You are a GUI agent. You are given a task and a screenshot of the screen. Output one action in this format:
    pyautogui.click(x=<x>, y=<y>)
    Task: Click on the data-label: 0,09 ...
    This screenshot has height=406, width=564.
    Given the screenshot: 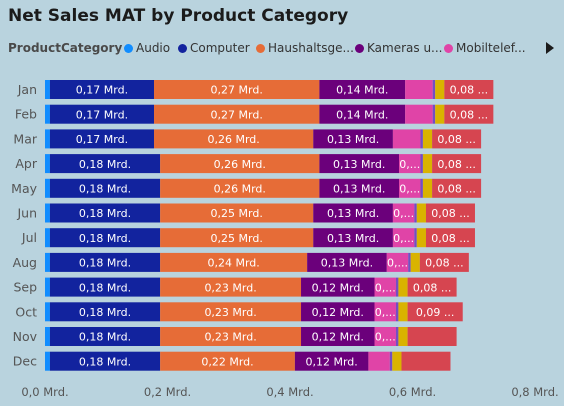 What is the action you would take?
    pyautogui.click(x=435, y=312)
    